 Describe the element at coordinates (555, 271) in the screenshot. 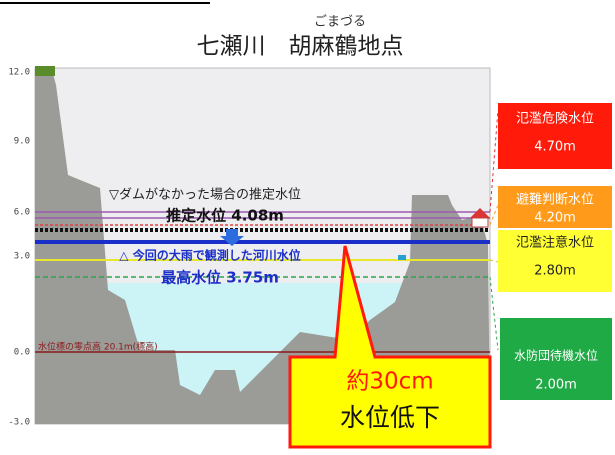

I see `level-value: 2.80m` at that location.